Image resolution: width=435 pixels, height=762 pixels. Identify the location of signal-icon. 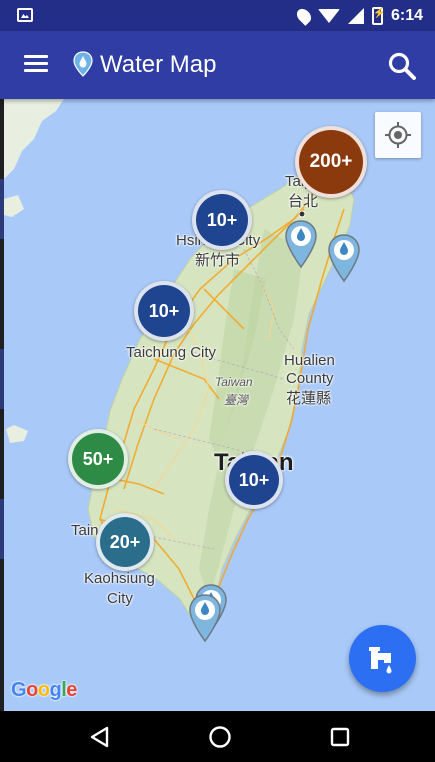
(355, 16).